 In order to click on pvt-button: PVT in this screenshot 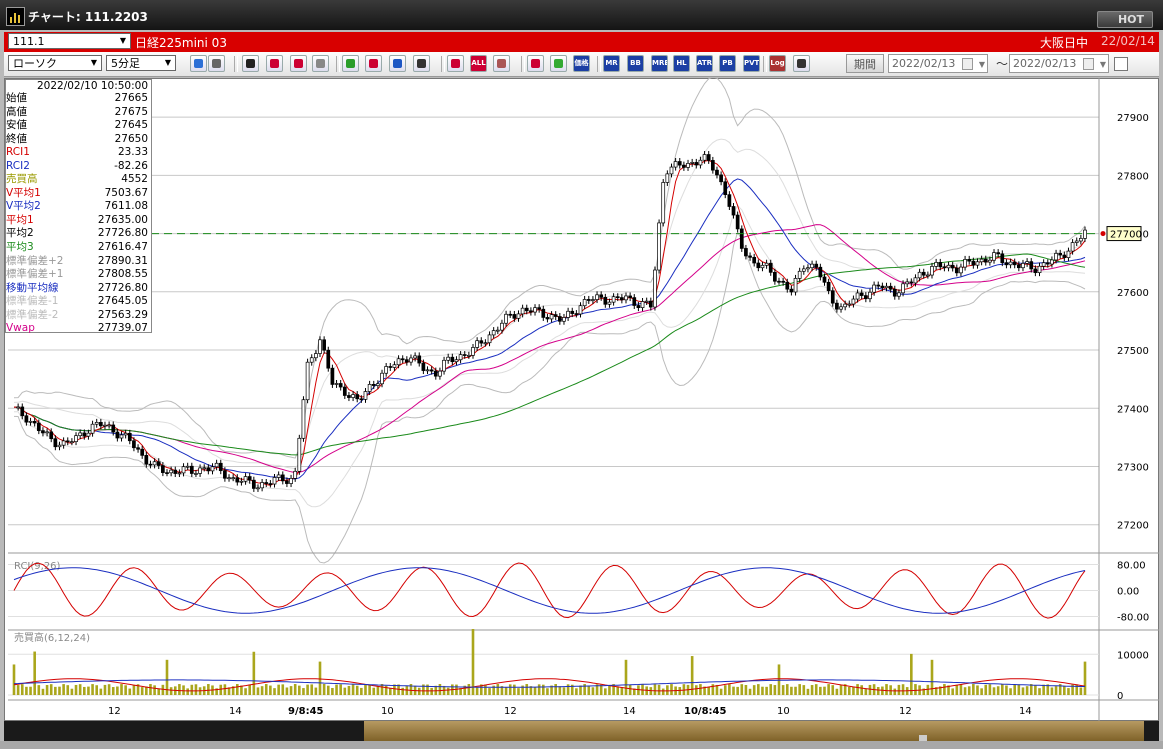, I will do `click(751, 63)`.